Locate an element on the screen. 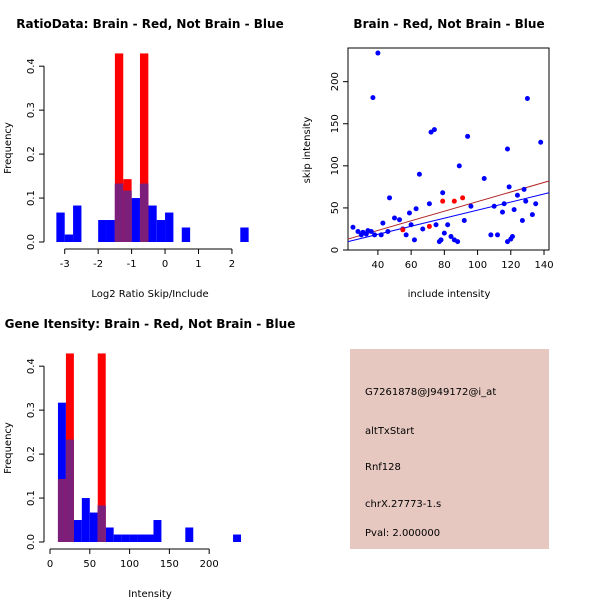  ratio-chart-xlabel: Log2 Ratio Skip/Include is located at coordinates (149, 294).